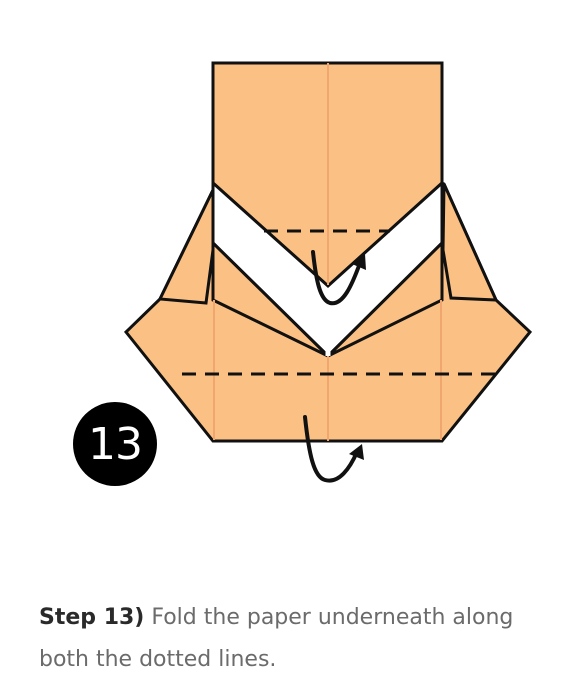 This screenshot has width=564, height=686. Describe the element at coordinates (334, 366) in the screenshot. I see `fold-arrows` at that location.